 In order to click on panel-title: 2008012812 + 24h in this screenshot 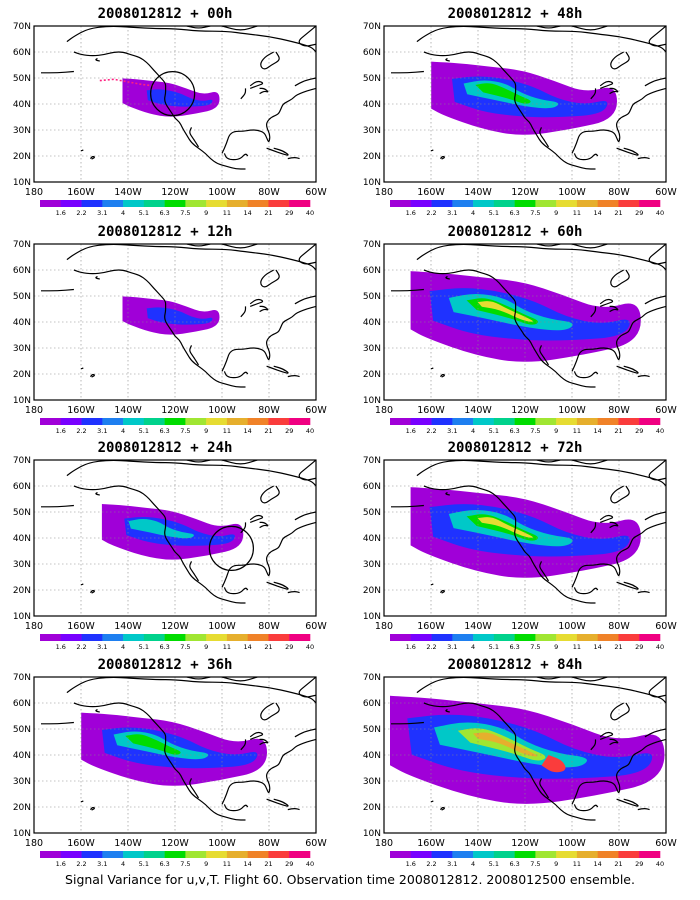, I will do `click(165, 448)`.